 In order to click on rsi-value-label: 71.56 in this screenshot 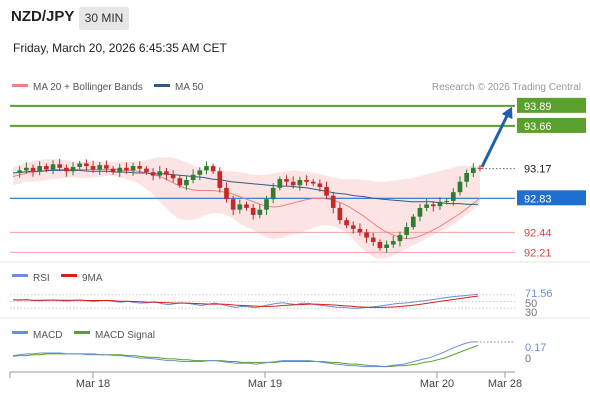, I will do `click(539, 294)`.